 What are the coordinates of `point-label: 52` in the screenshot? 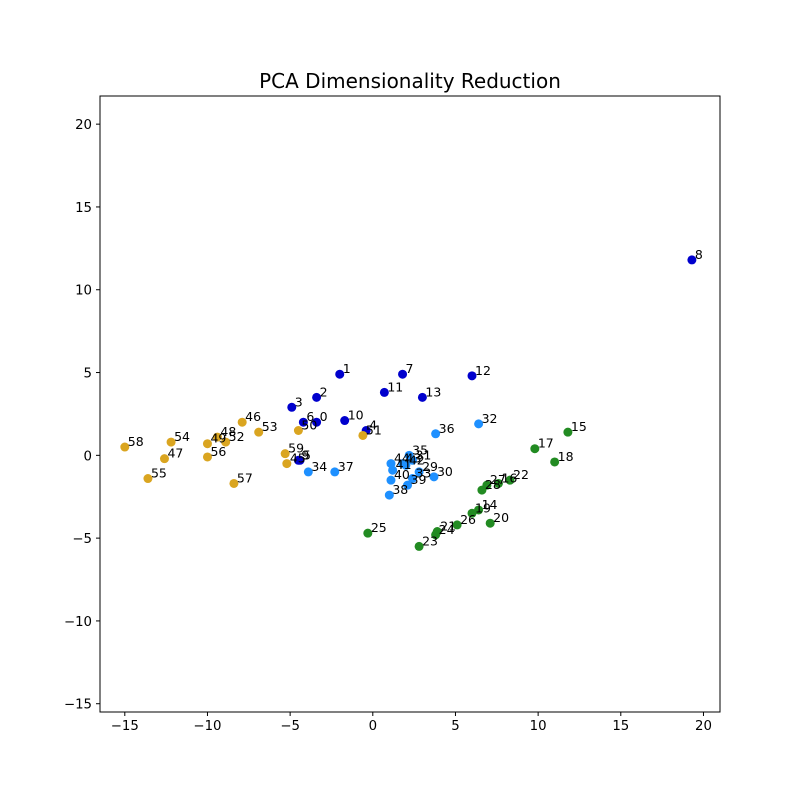 It's located at (237, 436).